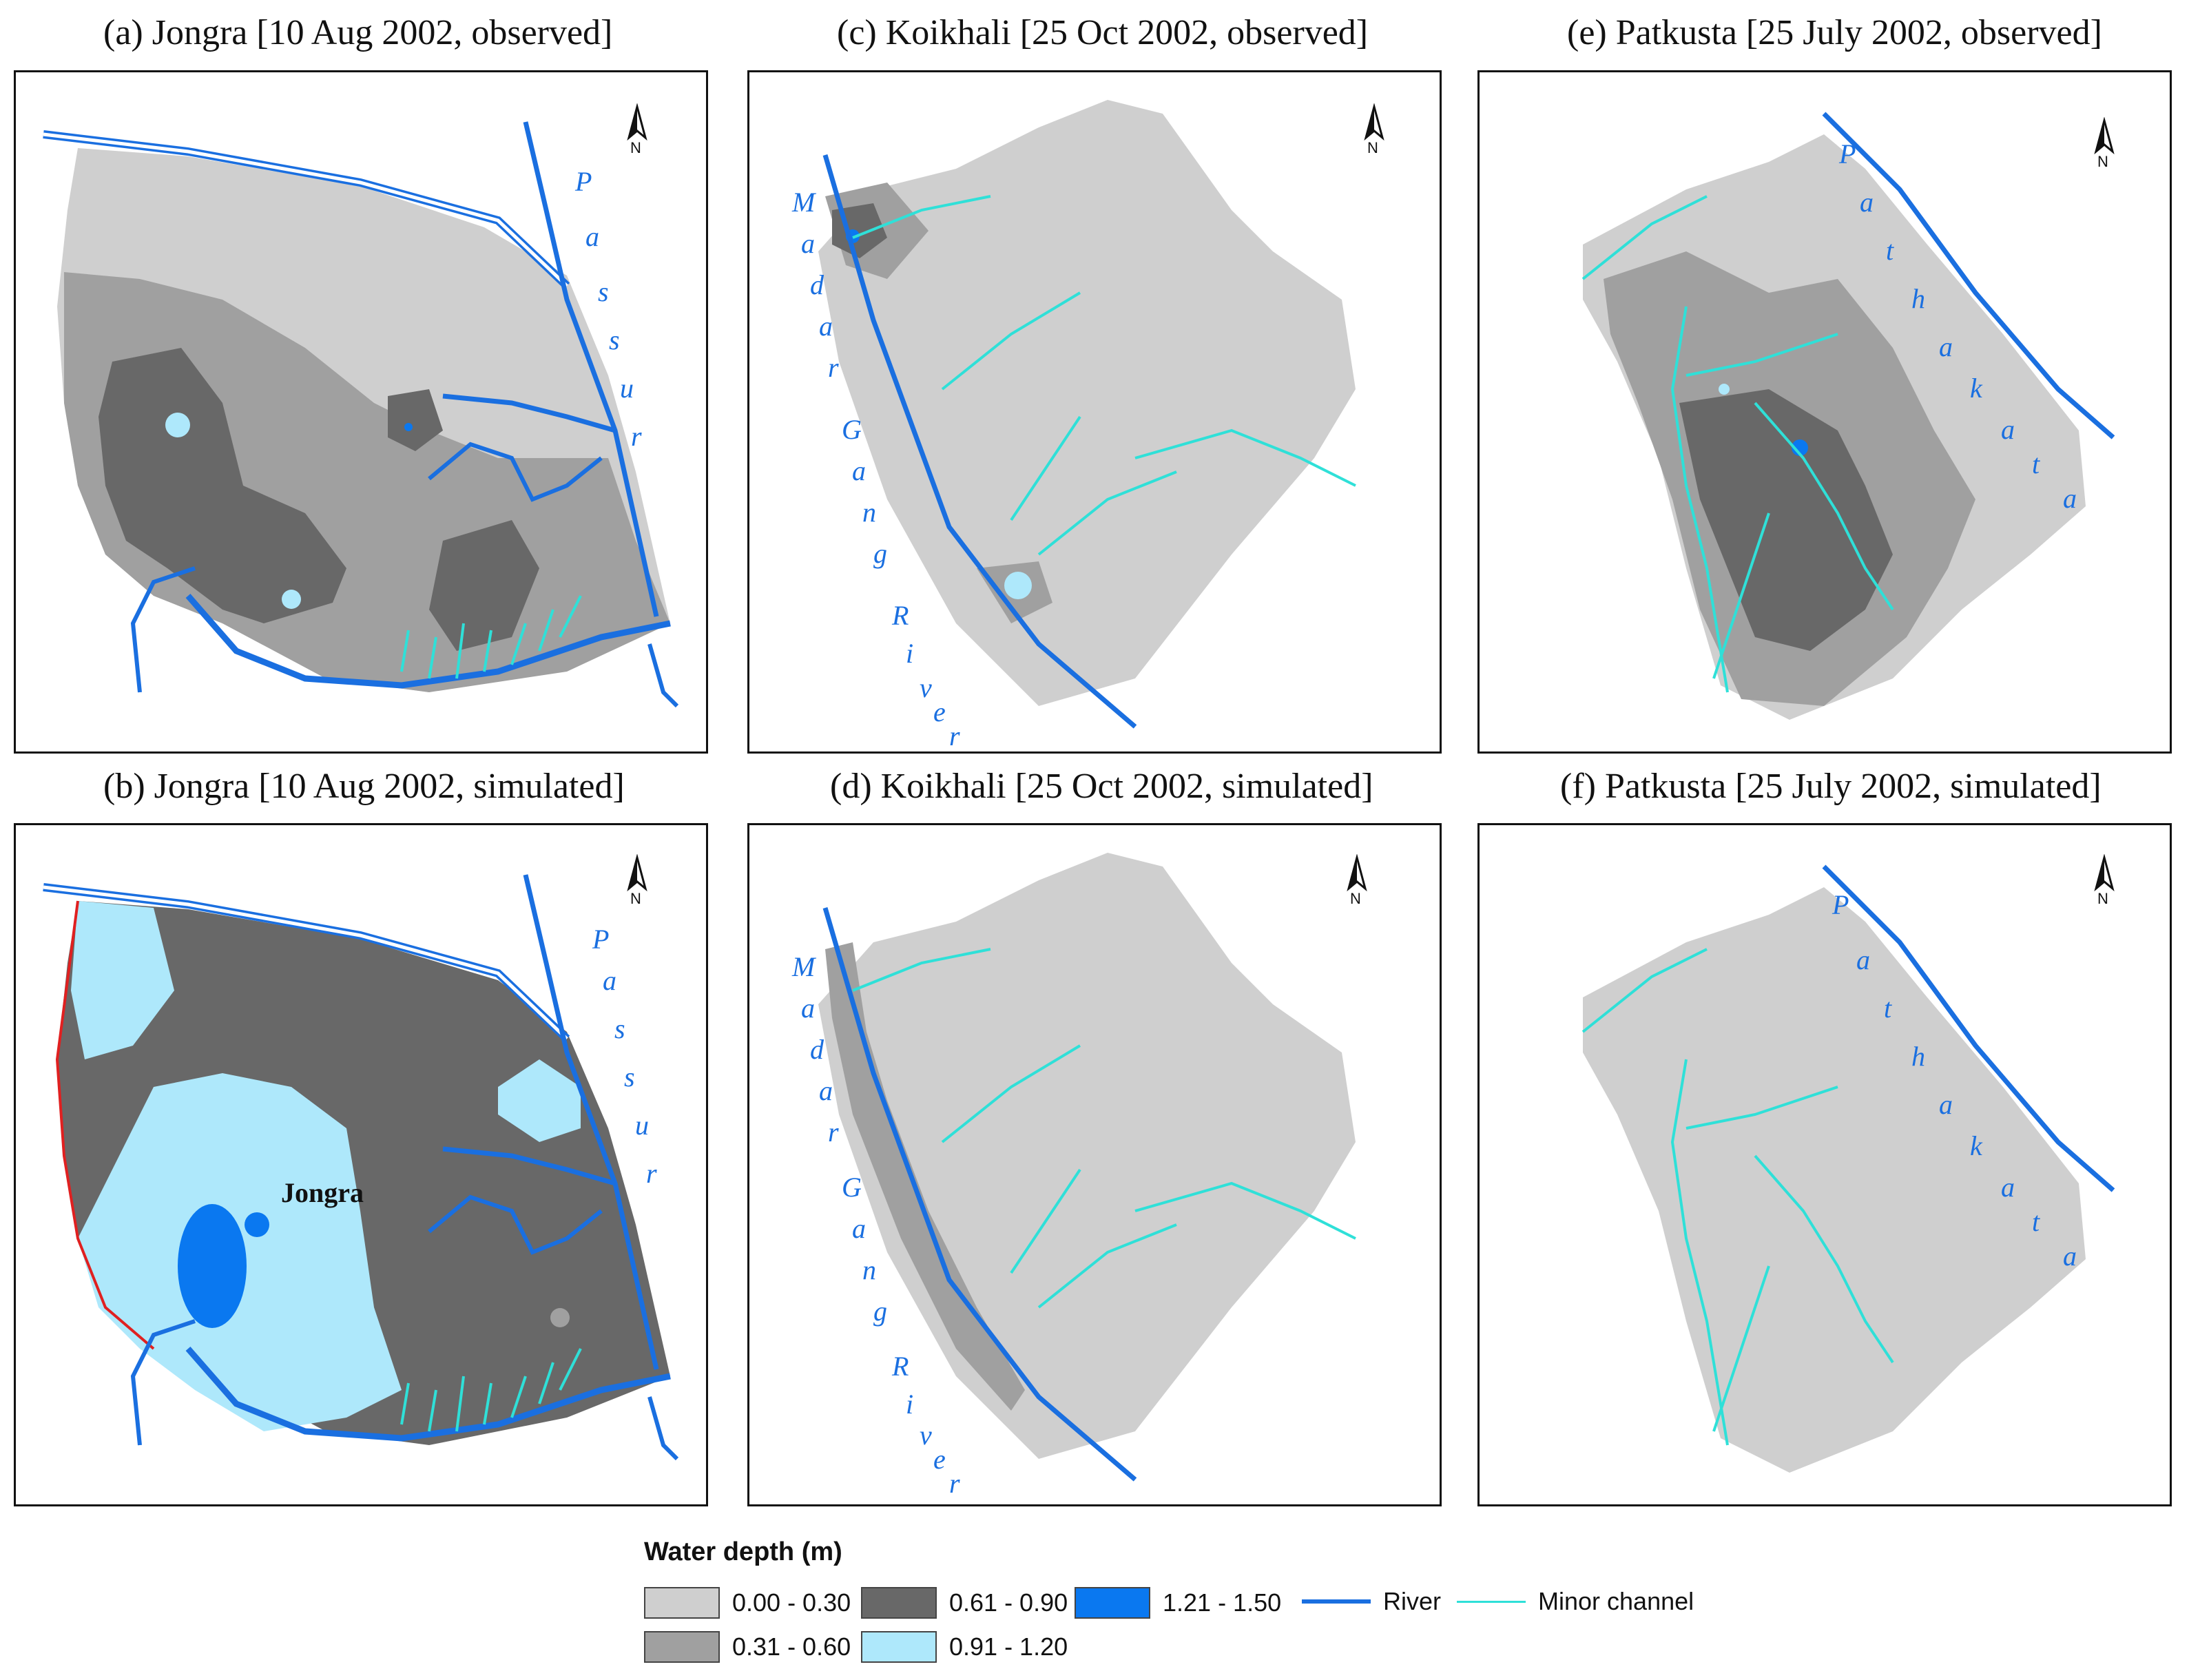 Image resolution: width=2189 pixels, height=1680 pixels. What do you see at coordinates (1178, 1603) in the screenshot?
I see `legend-item-4: 1.21 - 1.50` at bounding box center [1178, 1603].